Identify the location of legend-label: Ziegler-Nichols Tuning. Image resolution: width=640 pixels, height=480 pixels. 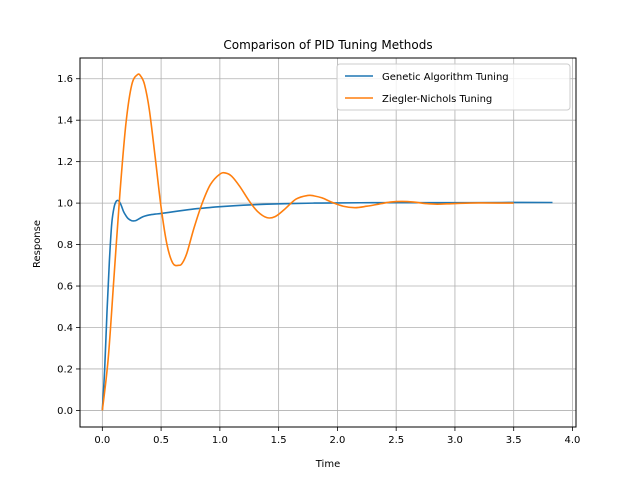
(437, 99).